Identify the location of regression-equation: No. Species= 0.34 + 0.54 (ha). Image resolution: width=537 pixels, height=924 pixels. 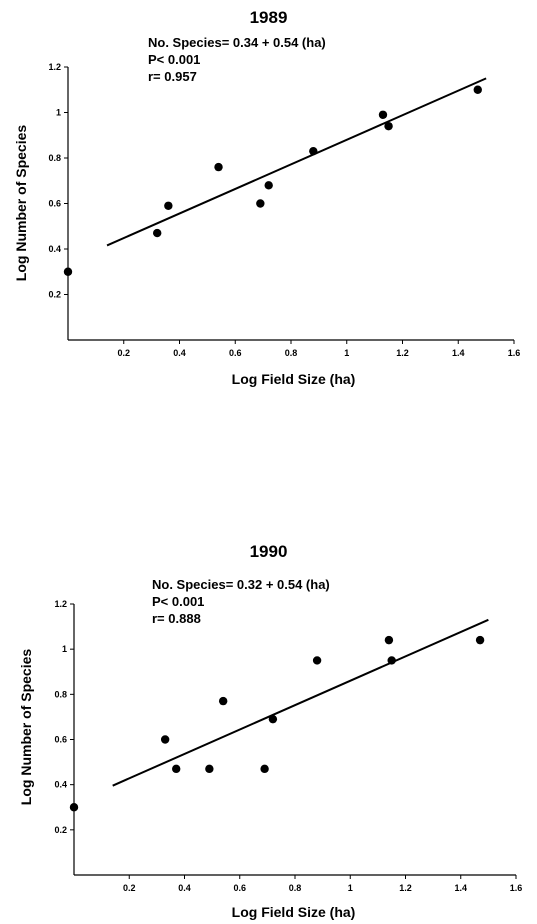
(237, 42).